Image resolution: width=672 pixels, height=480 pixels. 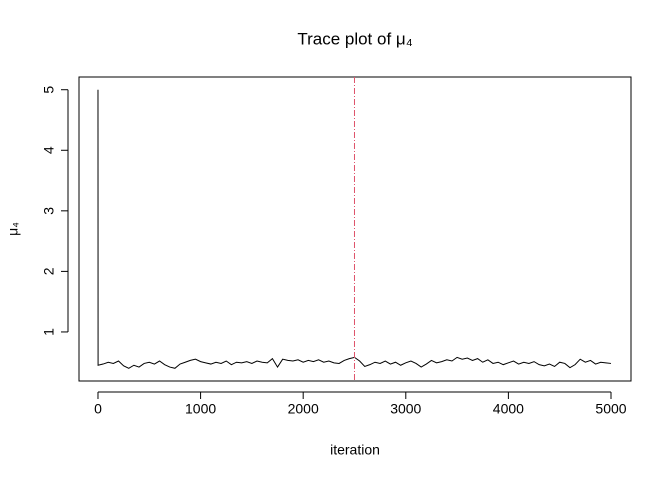 I want to click on y-tick-label: 1, so click(x=49, y=332).